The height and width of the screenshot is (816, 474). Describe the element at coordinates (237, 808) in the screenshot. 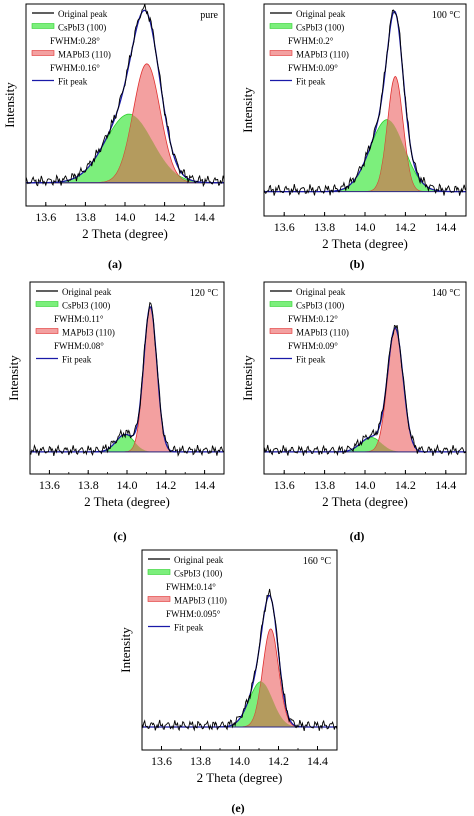

I see `panel-label: (e)` at that location.